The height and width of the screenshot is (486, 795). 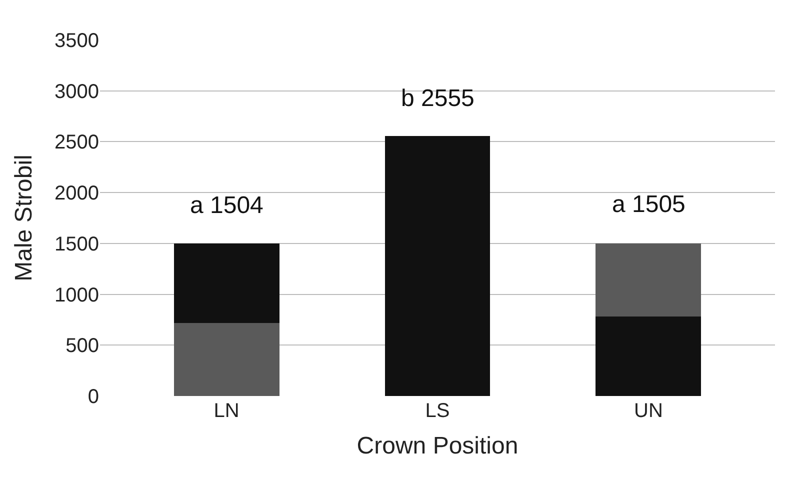 What do you see at coordinates (437, 446) in the screenshot?
I see `x-axis-title: Crown Position` at bounding box center [437, 446].